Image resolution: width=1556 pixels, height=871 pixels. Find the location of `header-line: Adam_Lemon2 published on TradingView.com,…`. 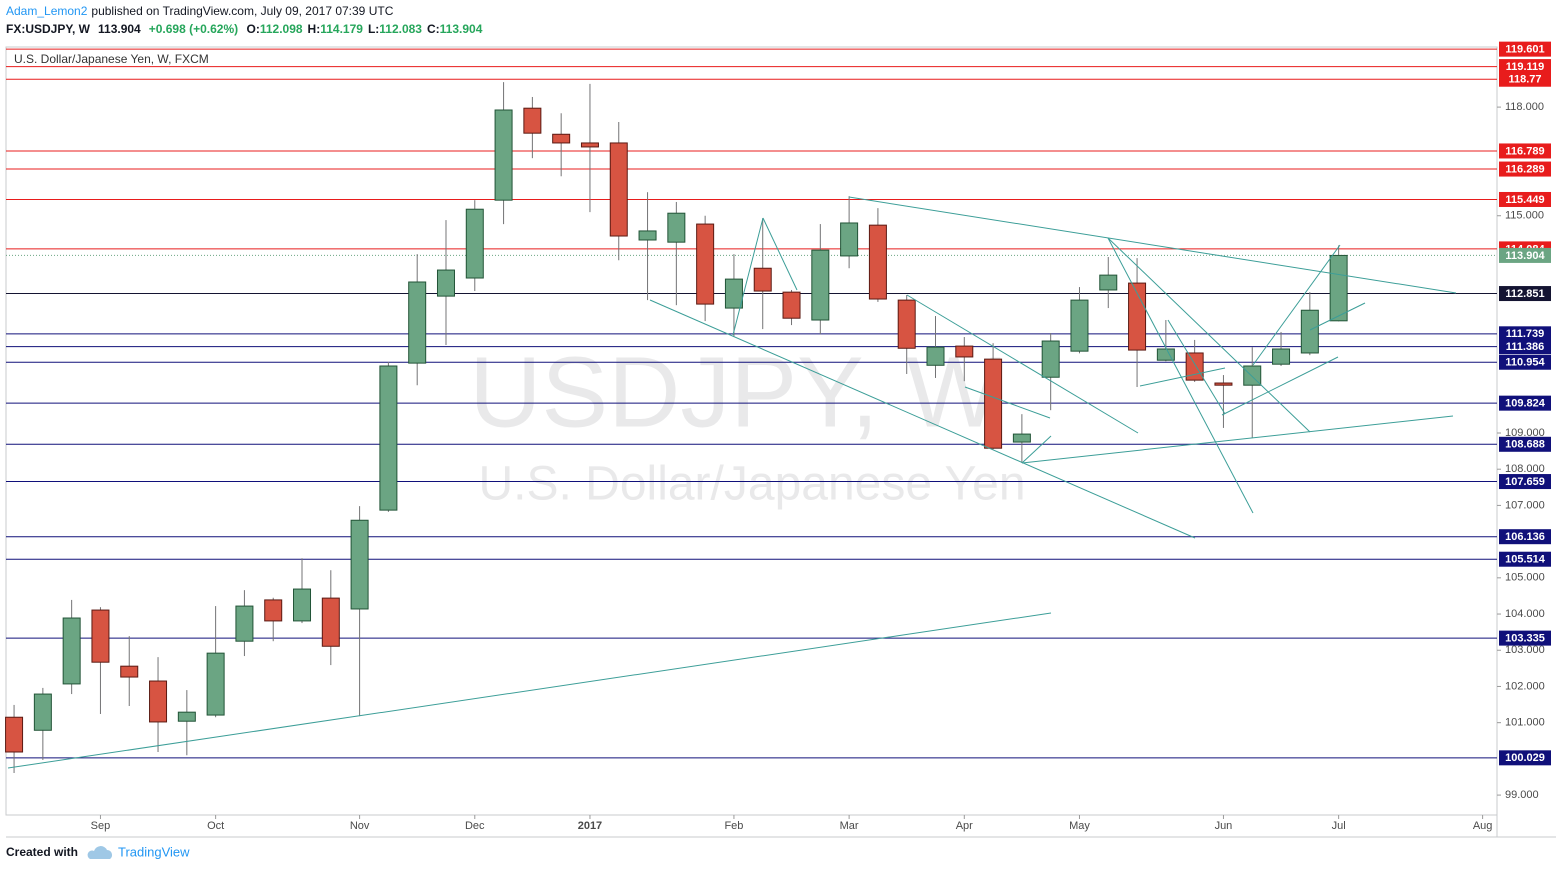

header-line: Adam_Lemon2 published on TradingView.com,… is located at coordinates (200, 11).